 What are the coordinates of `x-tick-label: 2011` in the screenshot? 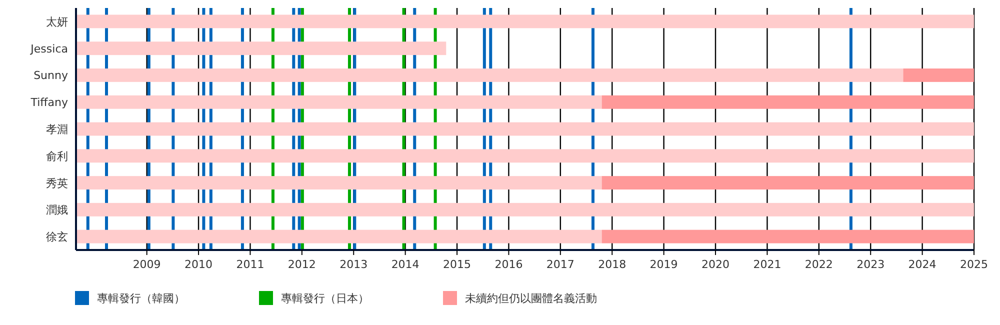 It's located at (250, 264).